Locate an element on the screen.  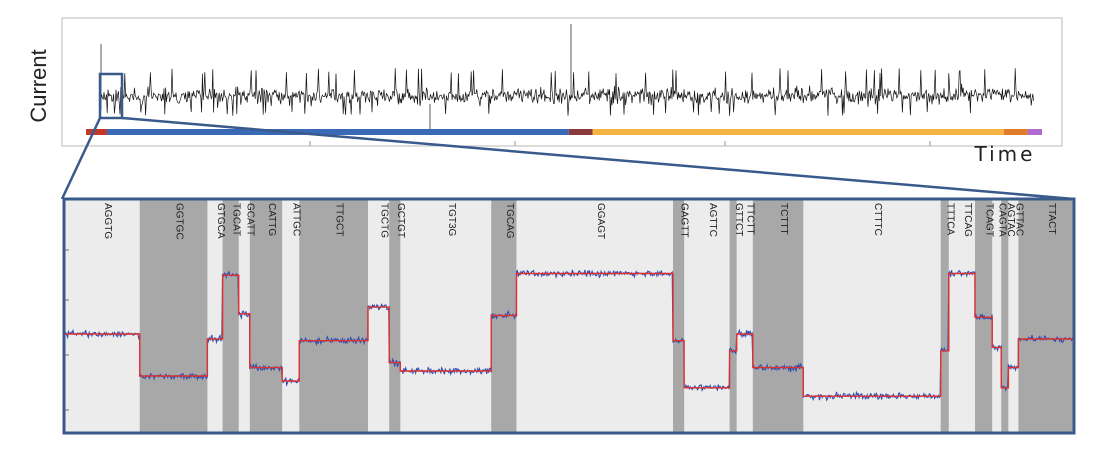
segment-label: TGT3G is located at coordinates (451, 220).